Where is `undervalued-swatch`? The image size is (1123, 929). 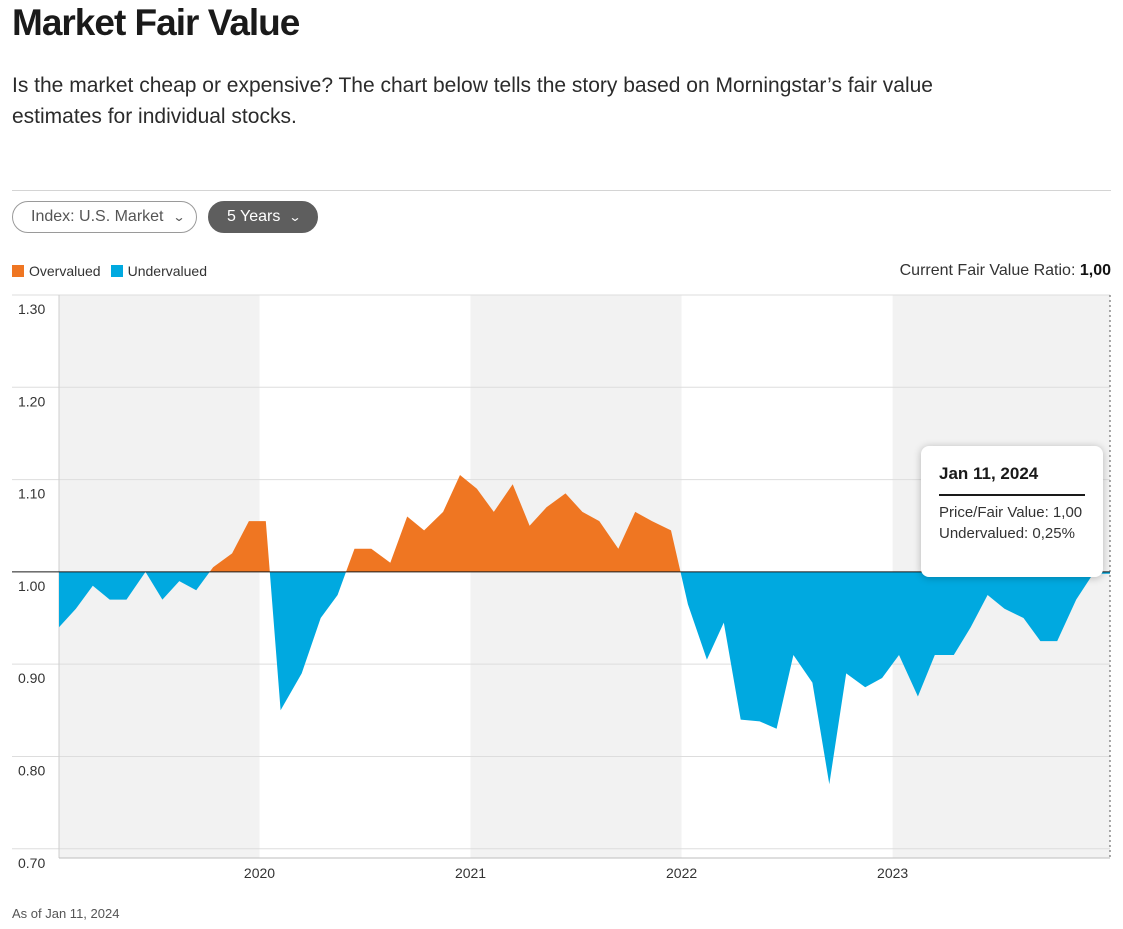 undervalued-swatch is located at coordinates (116, 271).